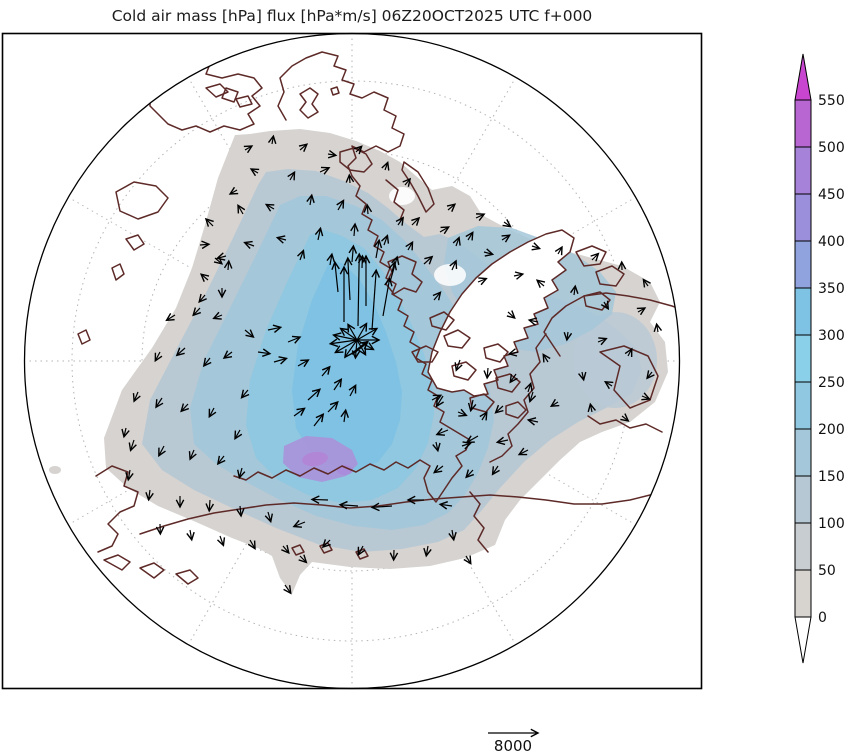 The height and width of the screenshot is (755, 848). Describe the element at coordinates (827, 571) in the screenshot. I see `colorbar-tick-label: 50` at that location.